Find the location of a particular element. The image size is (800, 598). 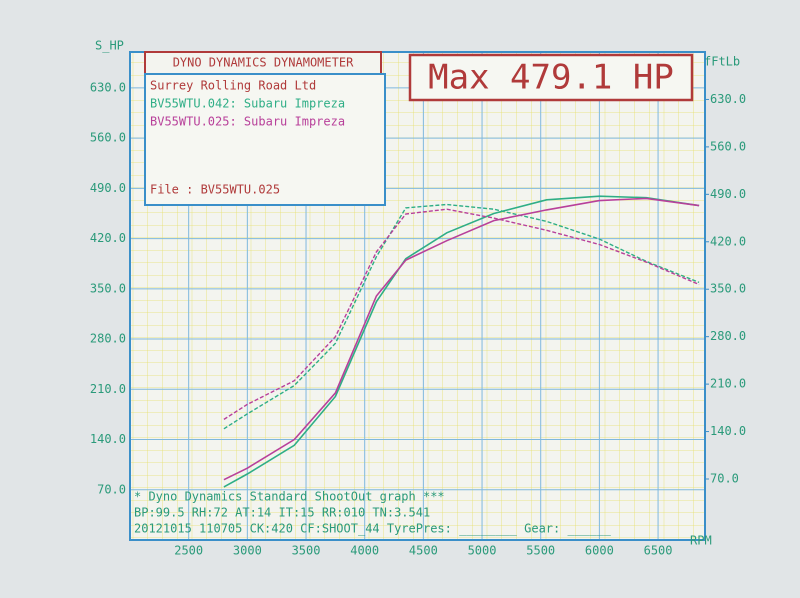

x-tick-label: 6000 is located at coordinates (599, 551).